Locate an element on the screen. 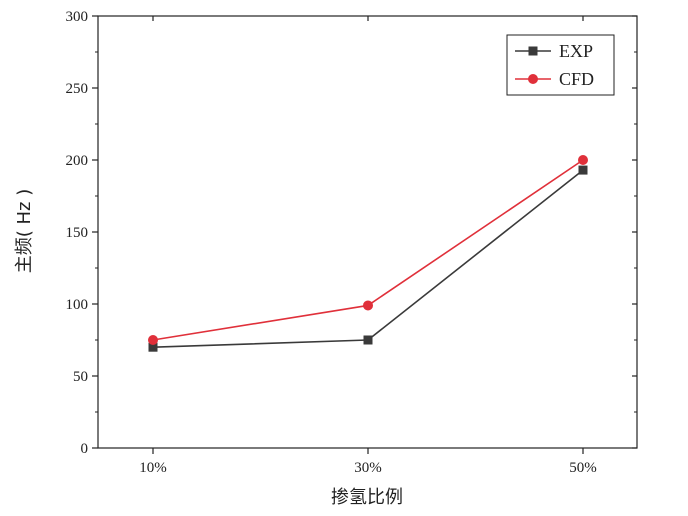 Image resolution: width=688 pixels, height=516 pixels. y-tick-label: 50 is located at coordinates (80, 377).